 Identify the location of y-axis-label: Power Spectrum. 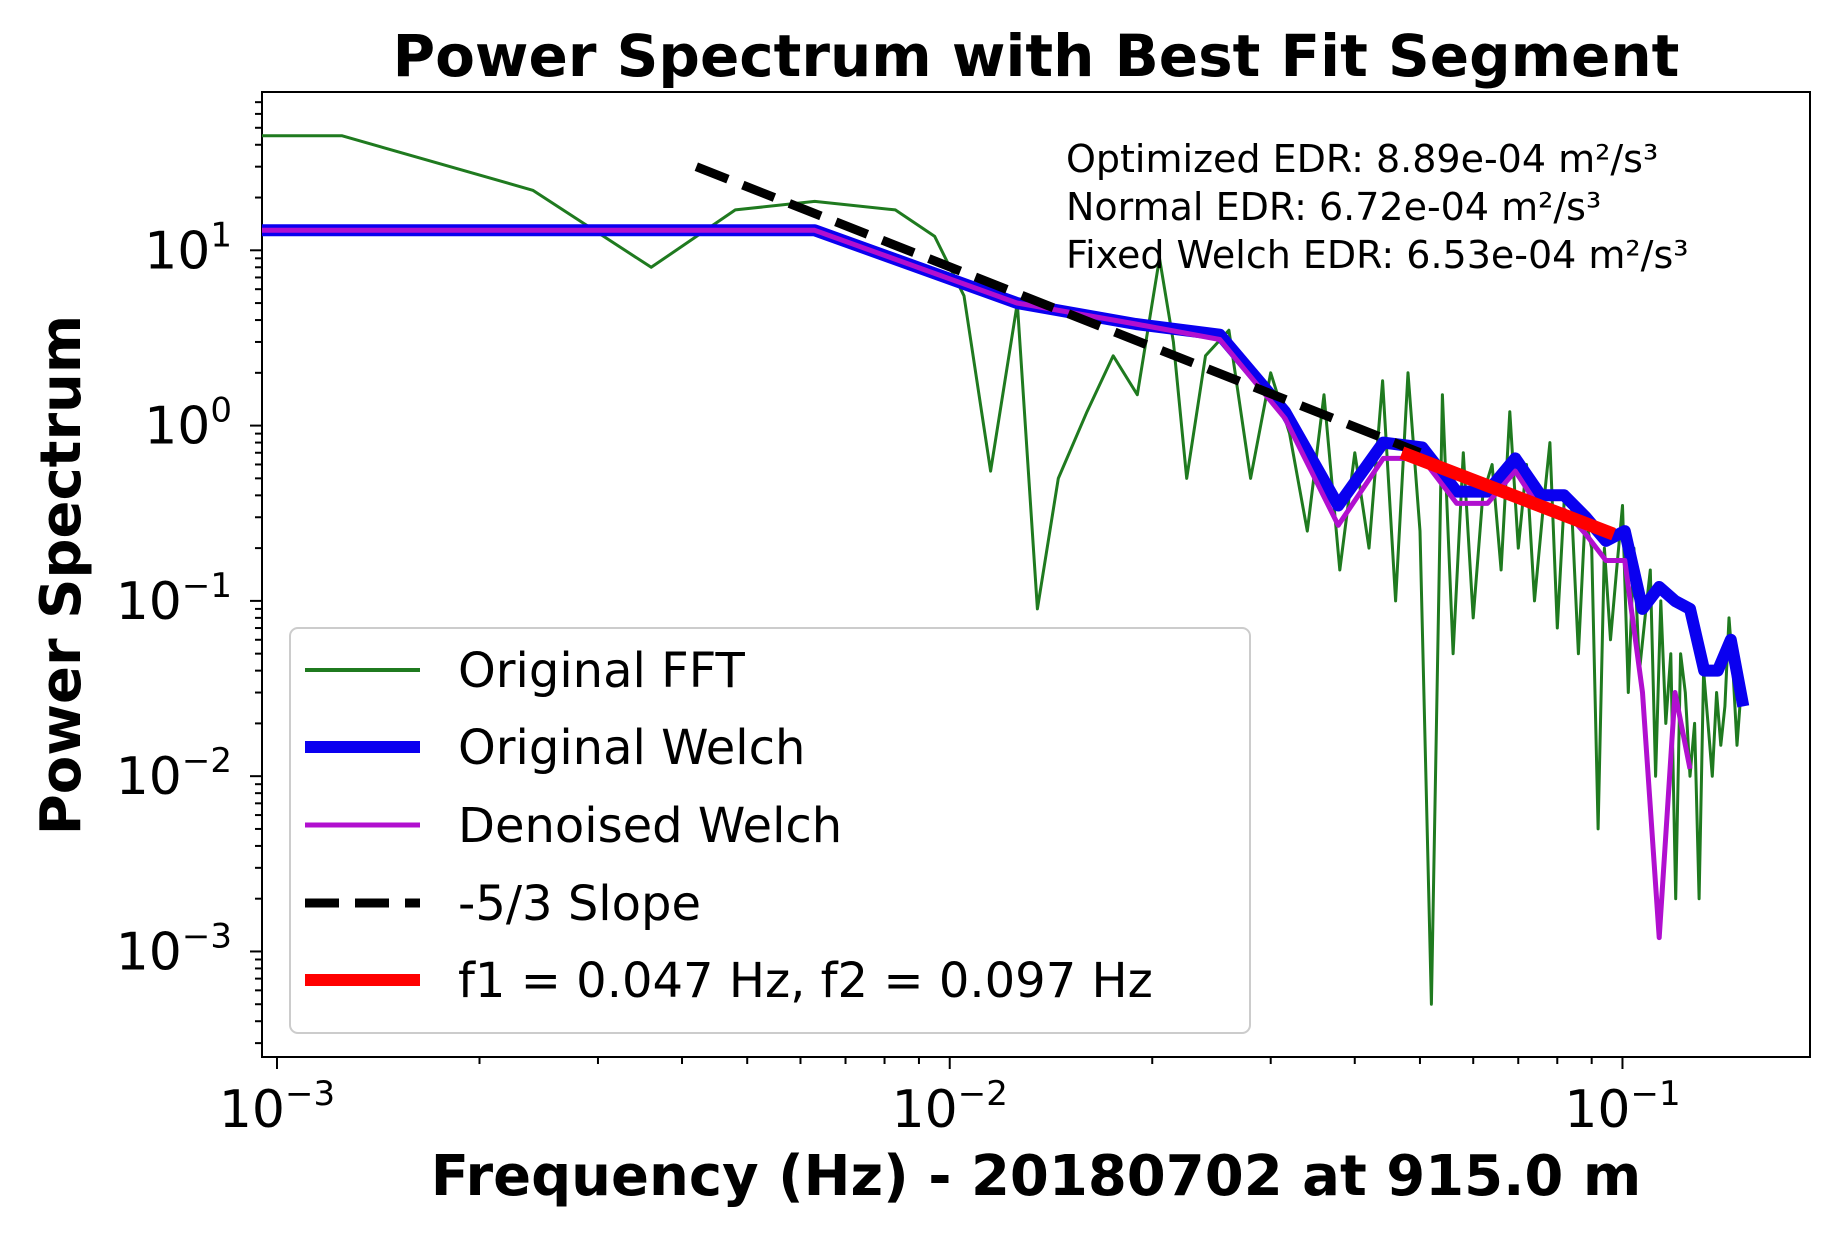
(61, 575).